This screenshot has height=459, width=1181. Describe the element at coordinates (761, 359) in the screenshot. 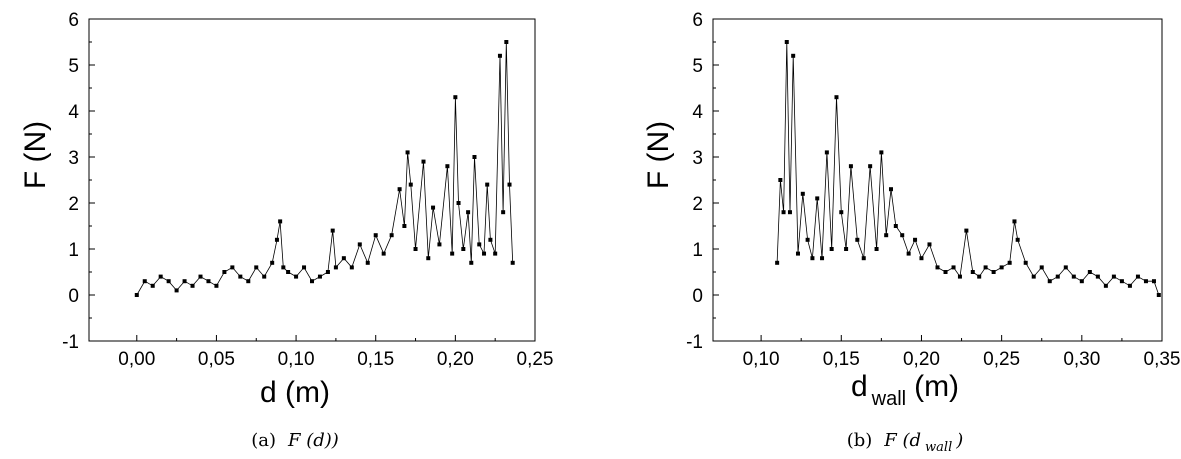

I see `x-tick-label: 0,10` at that location.